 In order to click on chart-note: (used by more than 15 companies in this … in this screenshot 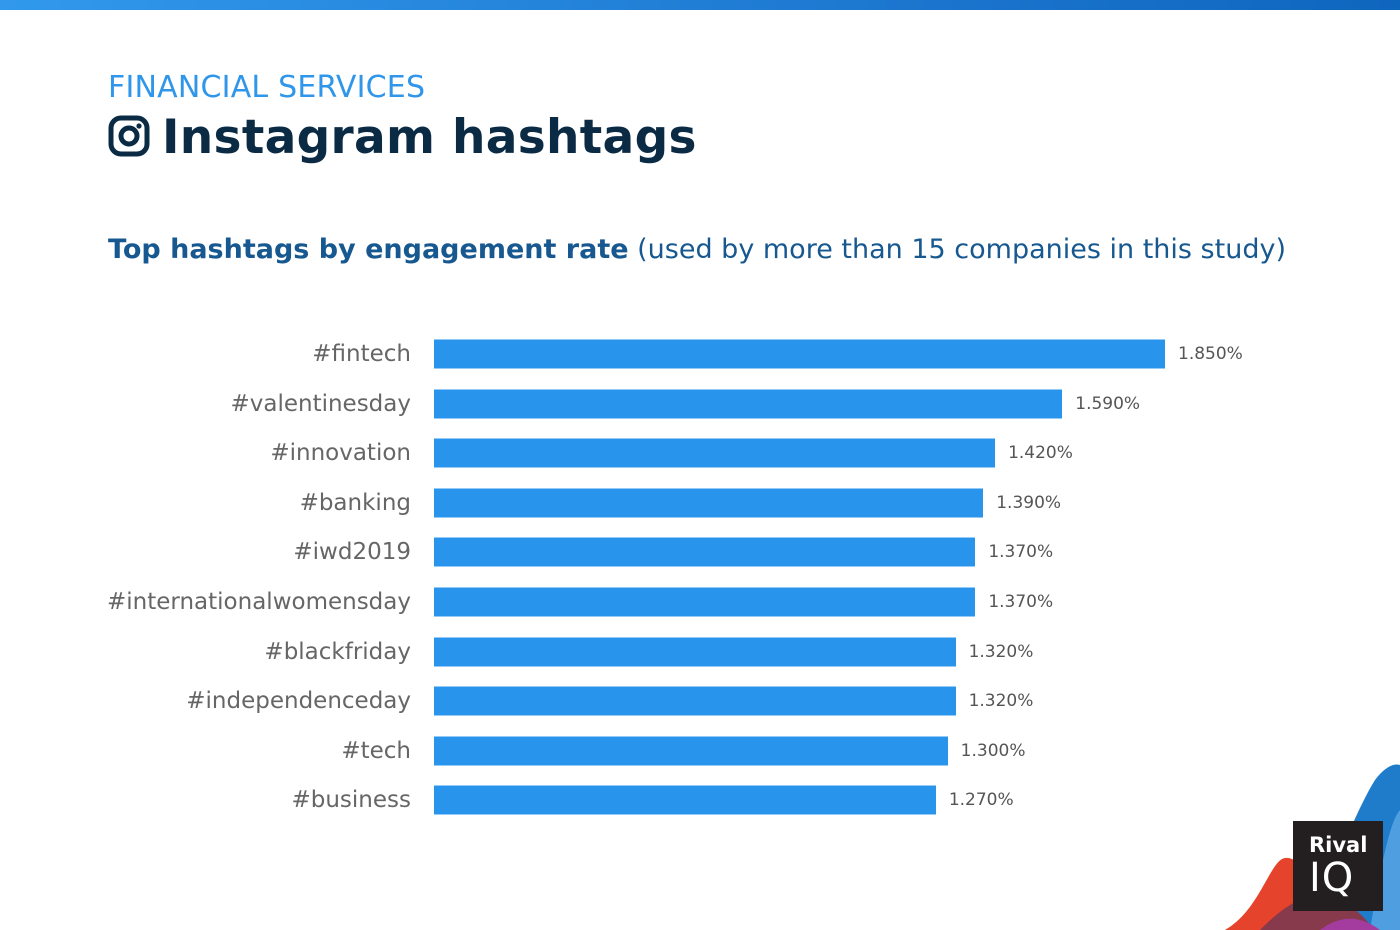, I will do `click(961, 249)`.